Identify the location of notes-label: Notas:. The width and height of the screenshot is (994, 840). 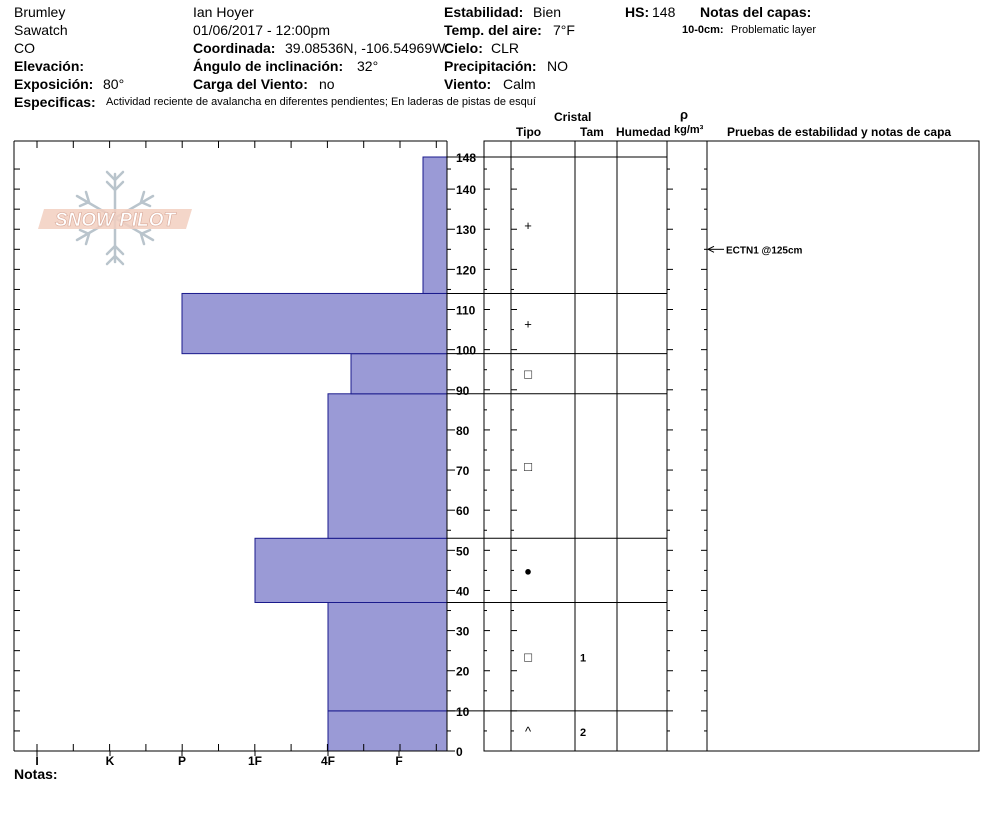
(36, 774).